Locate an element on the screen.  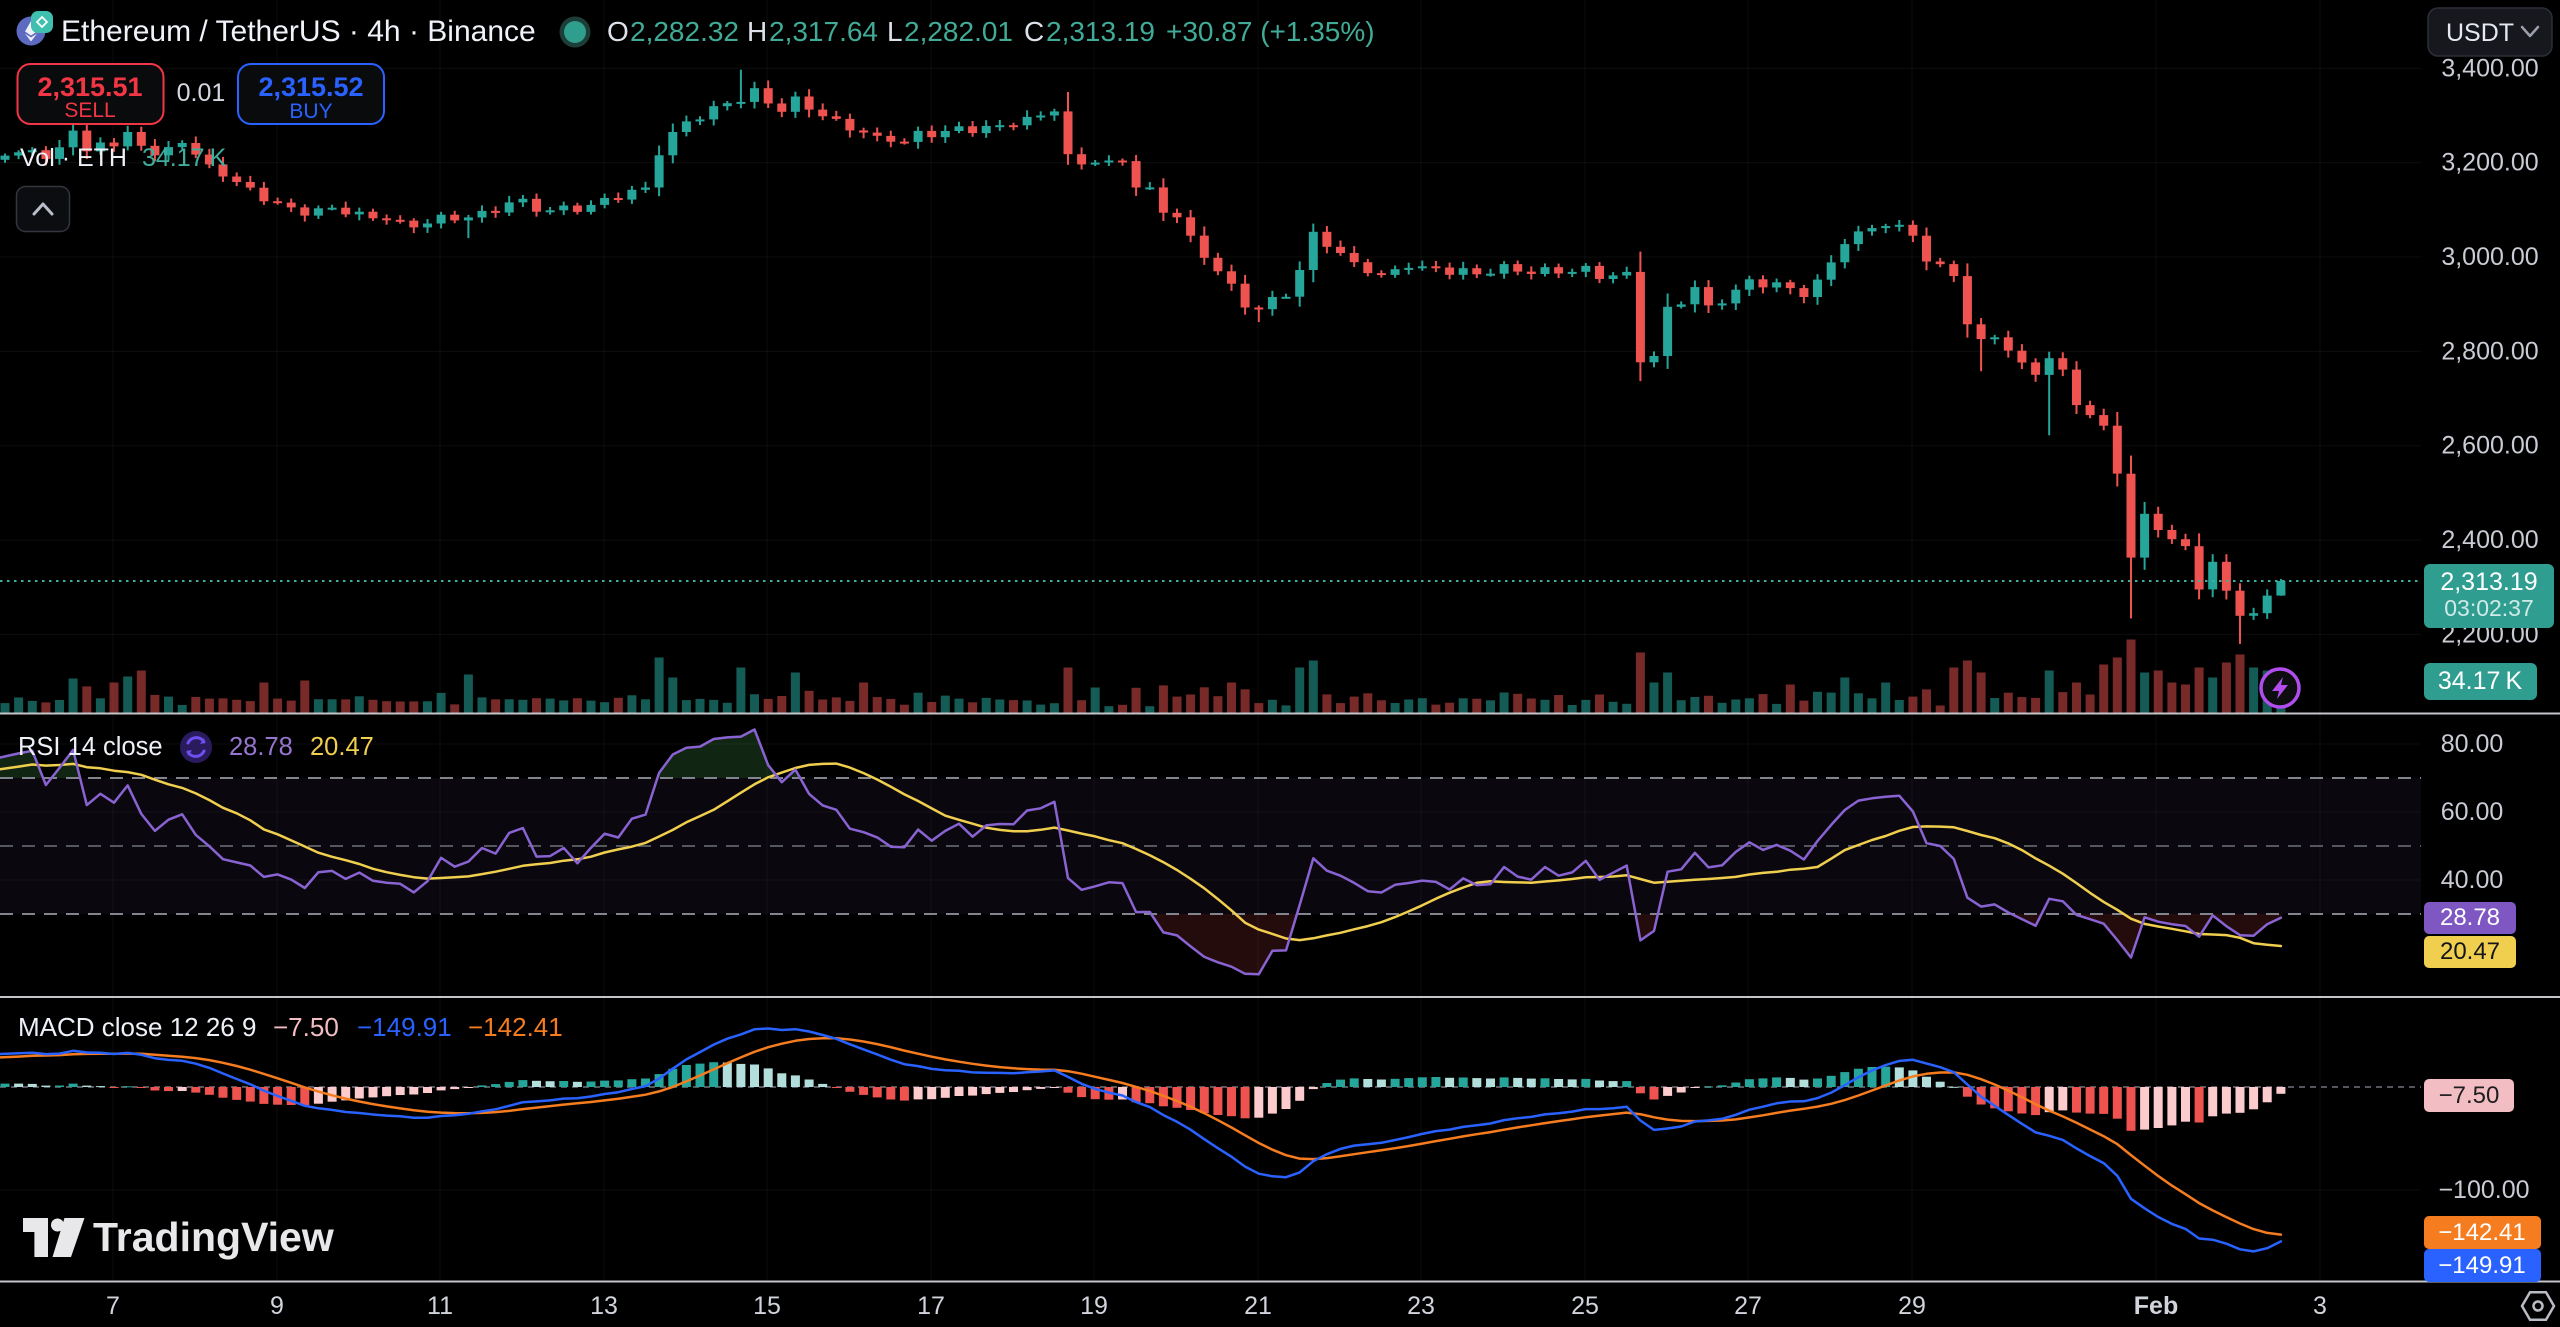
svg-text: 7 is located at coordinates (113, 1306).